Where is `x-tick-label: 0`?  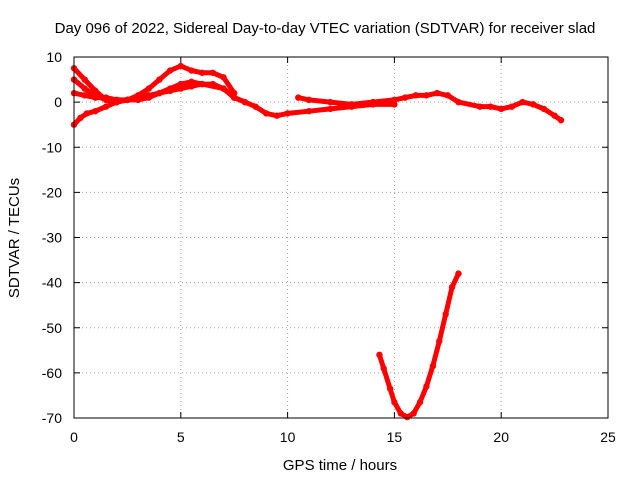
x-tick-label: 0 is located at coordinates (74, 437).